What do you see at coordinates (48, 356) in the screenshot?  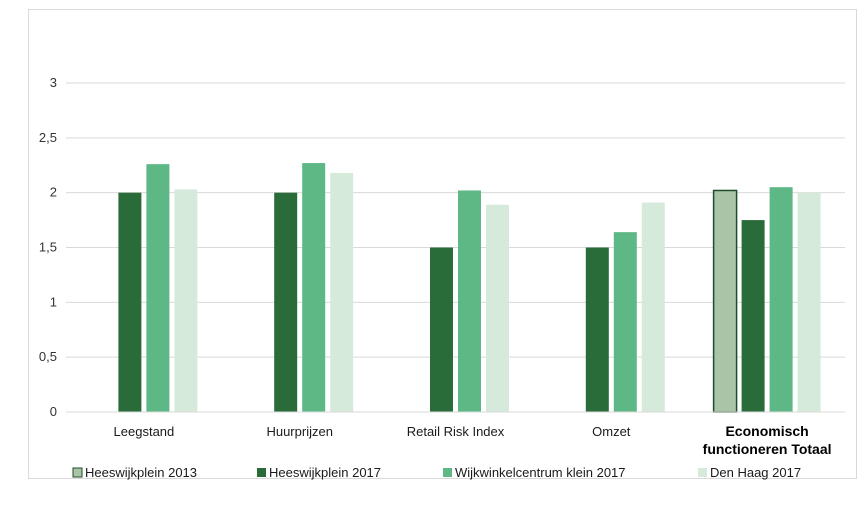 I see `y-tick-label: 0,5` at bounding box center [48, 356].